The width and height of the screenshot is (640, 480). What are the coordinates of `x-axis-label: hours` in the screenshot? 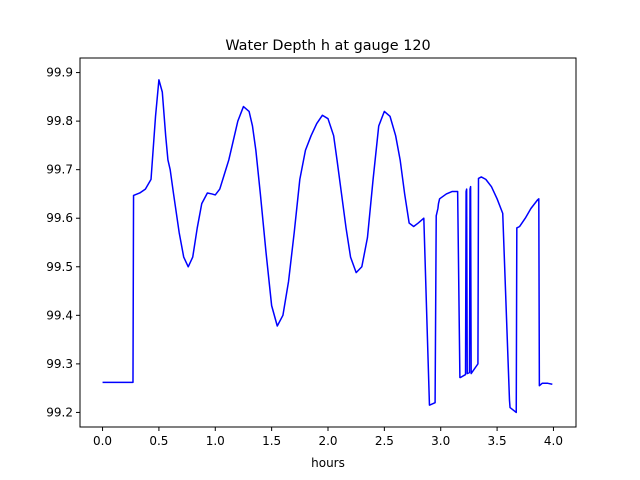 It's located at (328, 463).